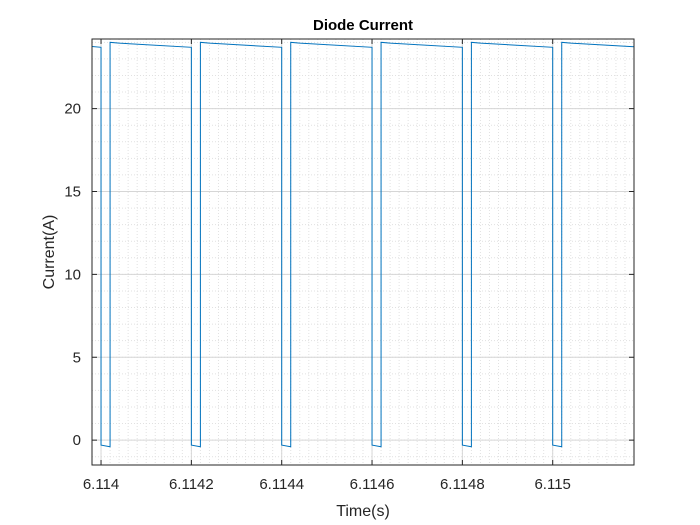 The height and width of the screenshot is (525, 700). I want to click on x-tick-label: 6.1142, so click(191, 484).